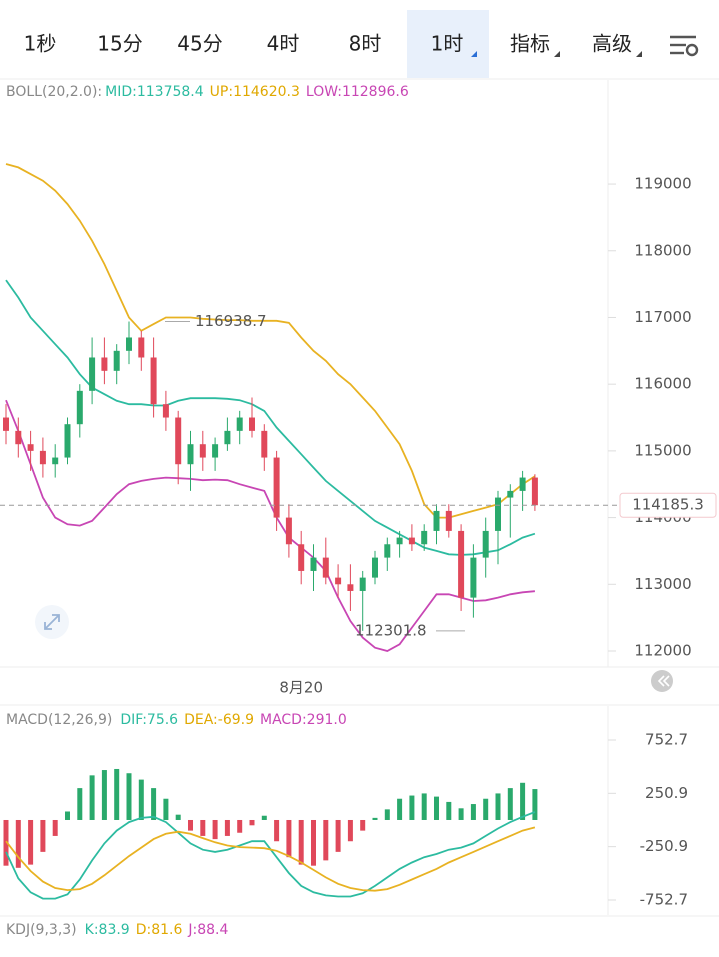 This screenshot has width=719, height=957. Describe the element at coordinates (664, 846) in the screenshot. I see `y-tick-label: -250.9` at that location.